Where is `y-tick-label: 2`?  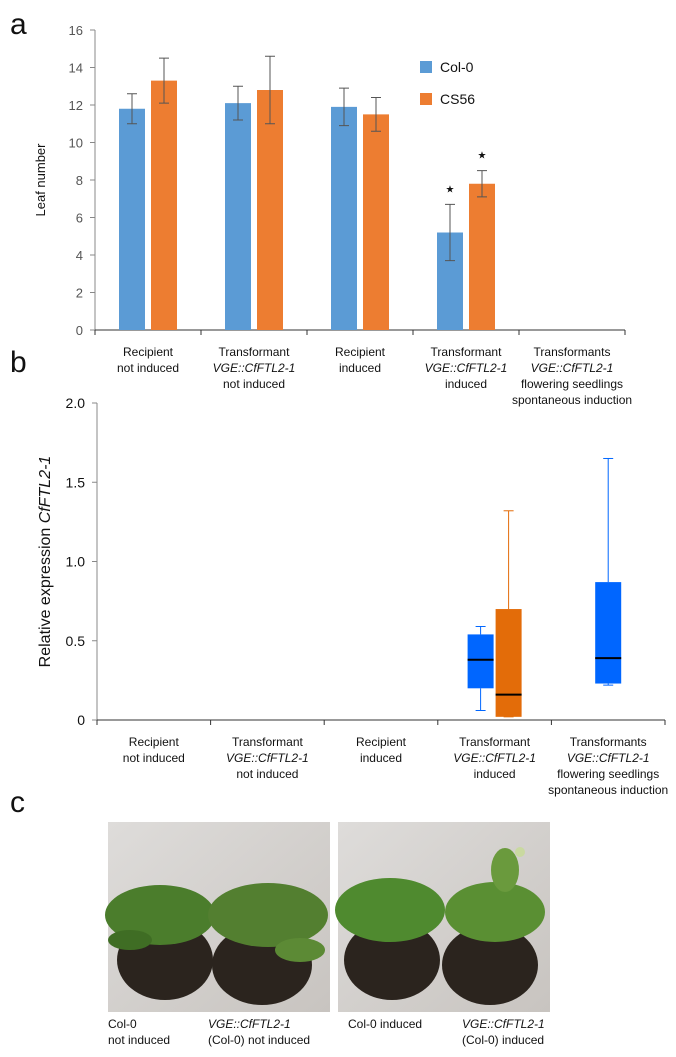 y-tick-label: 2 is located at coordinates (79, 293).